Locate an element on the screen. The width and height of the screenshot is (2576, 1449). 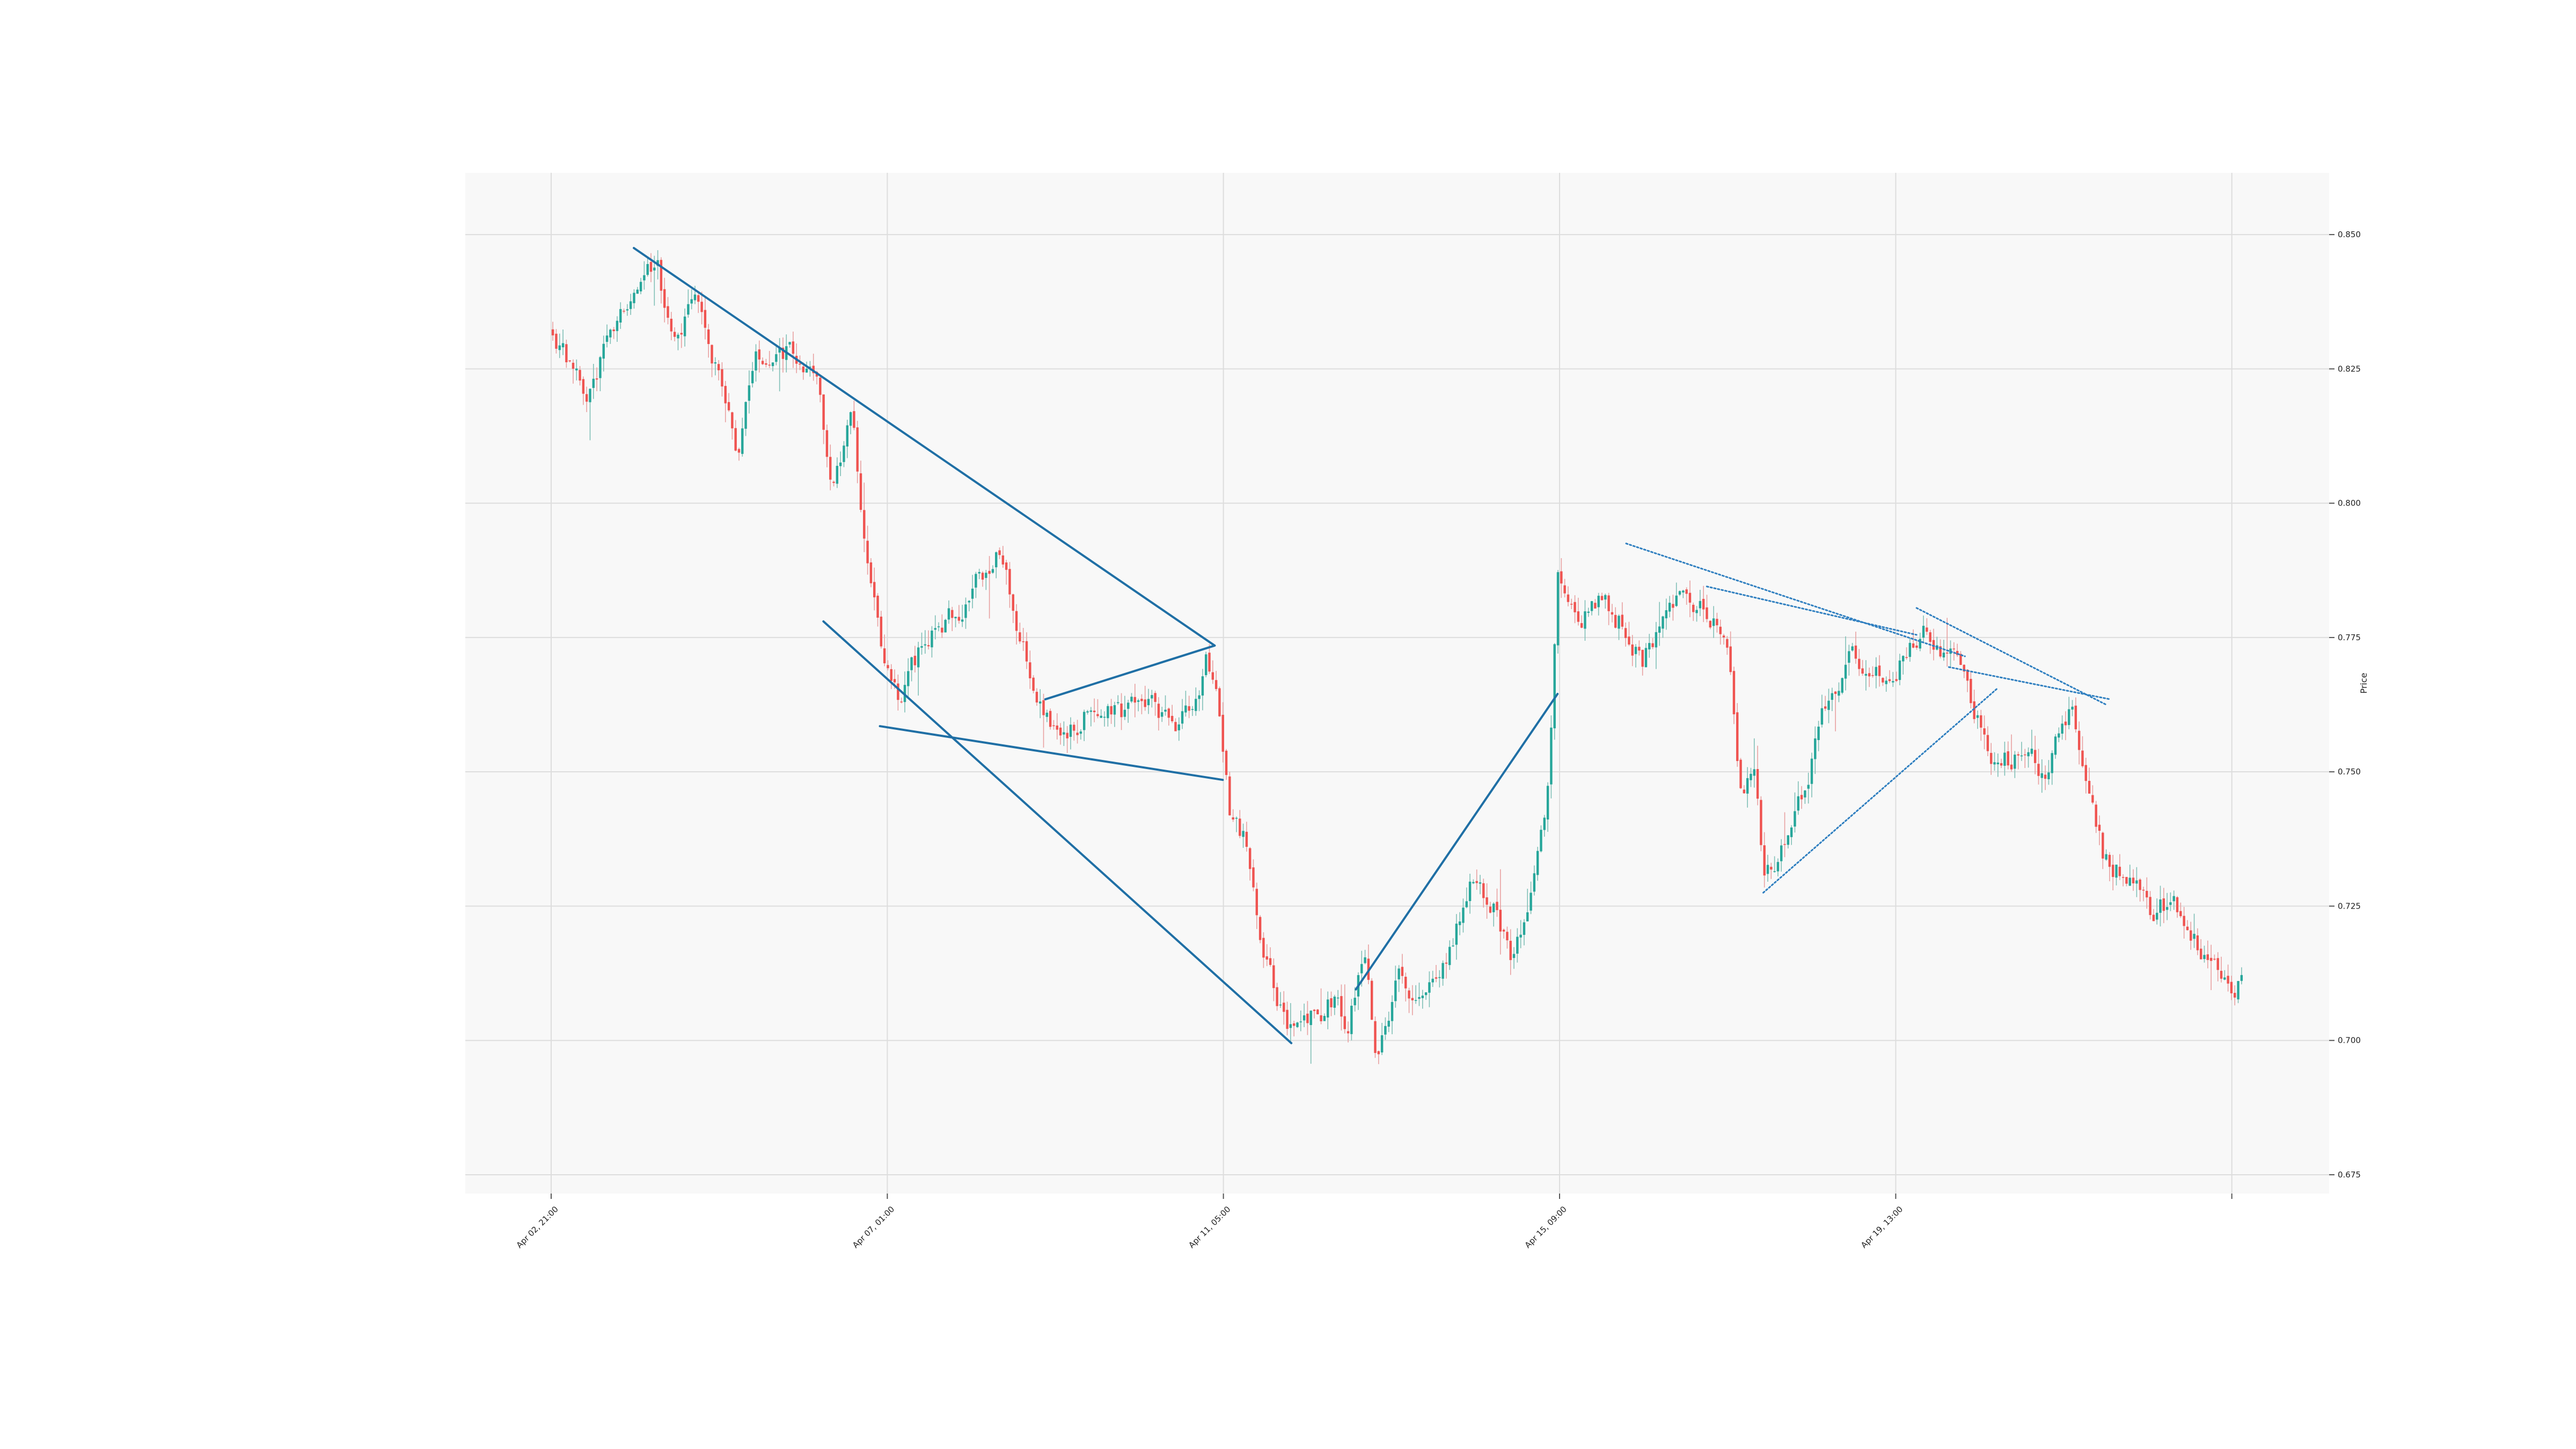
y-tick-label: 0.675 is located at coordinates (2349, 1175).